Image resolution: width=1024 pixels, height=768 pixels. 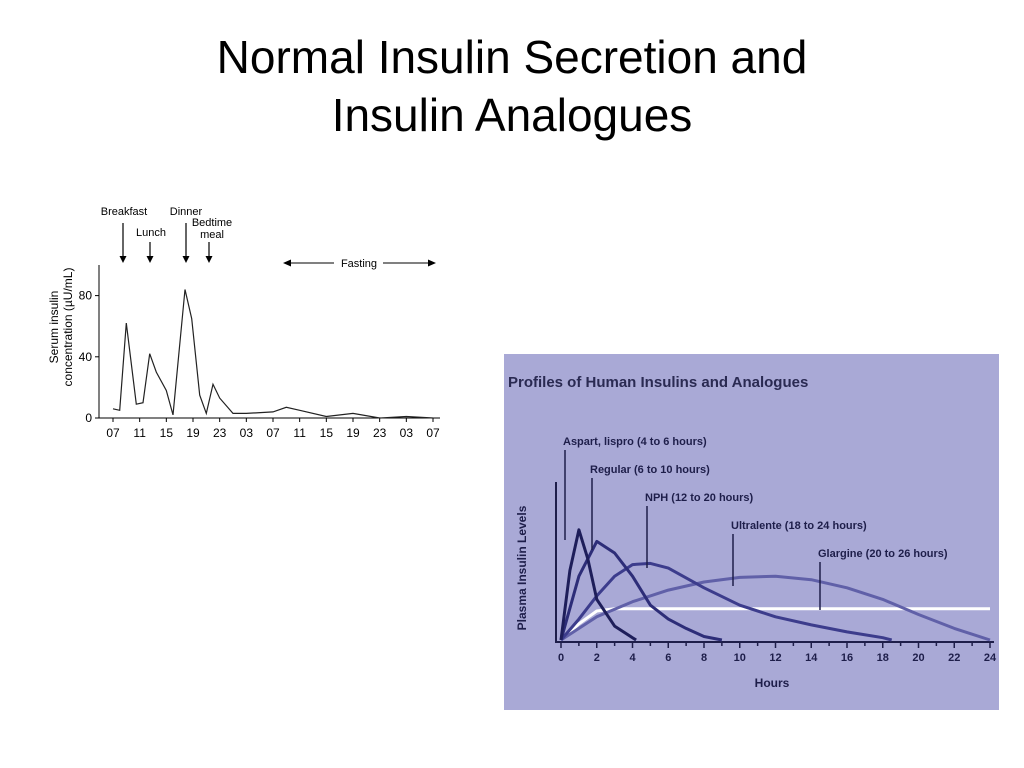 What do you see at coordinates (123, 259) in the screenshot?
I see `breakfast-arrow-head` at bounding box center [123, 259].